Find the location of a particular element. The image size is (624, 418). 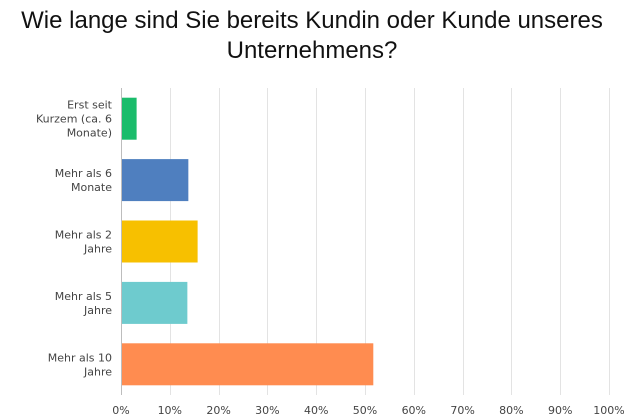

x-tick-label: 90% is located at coordinates (560, 410).